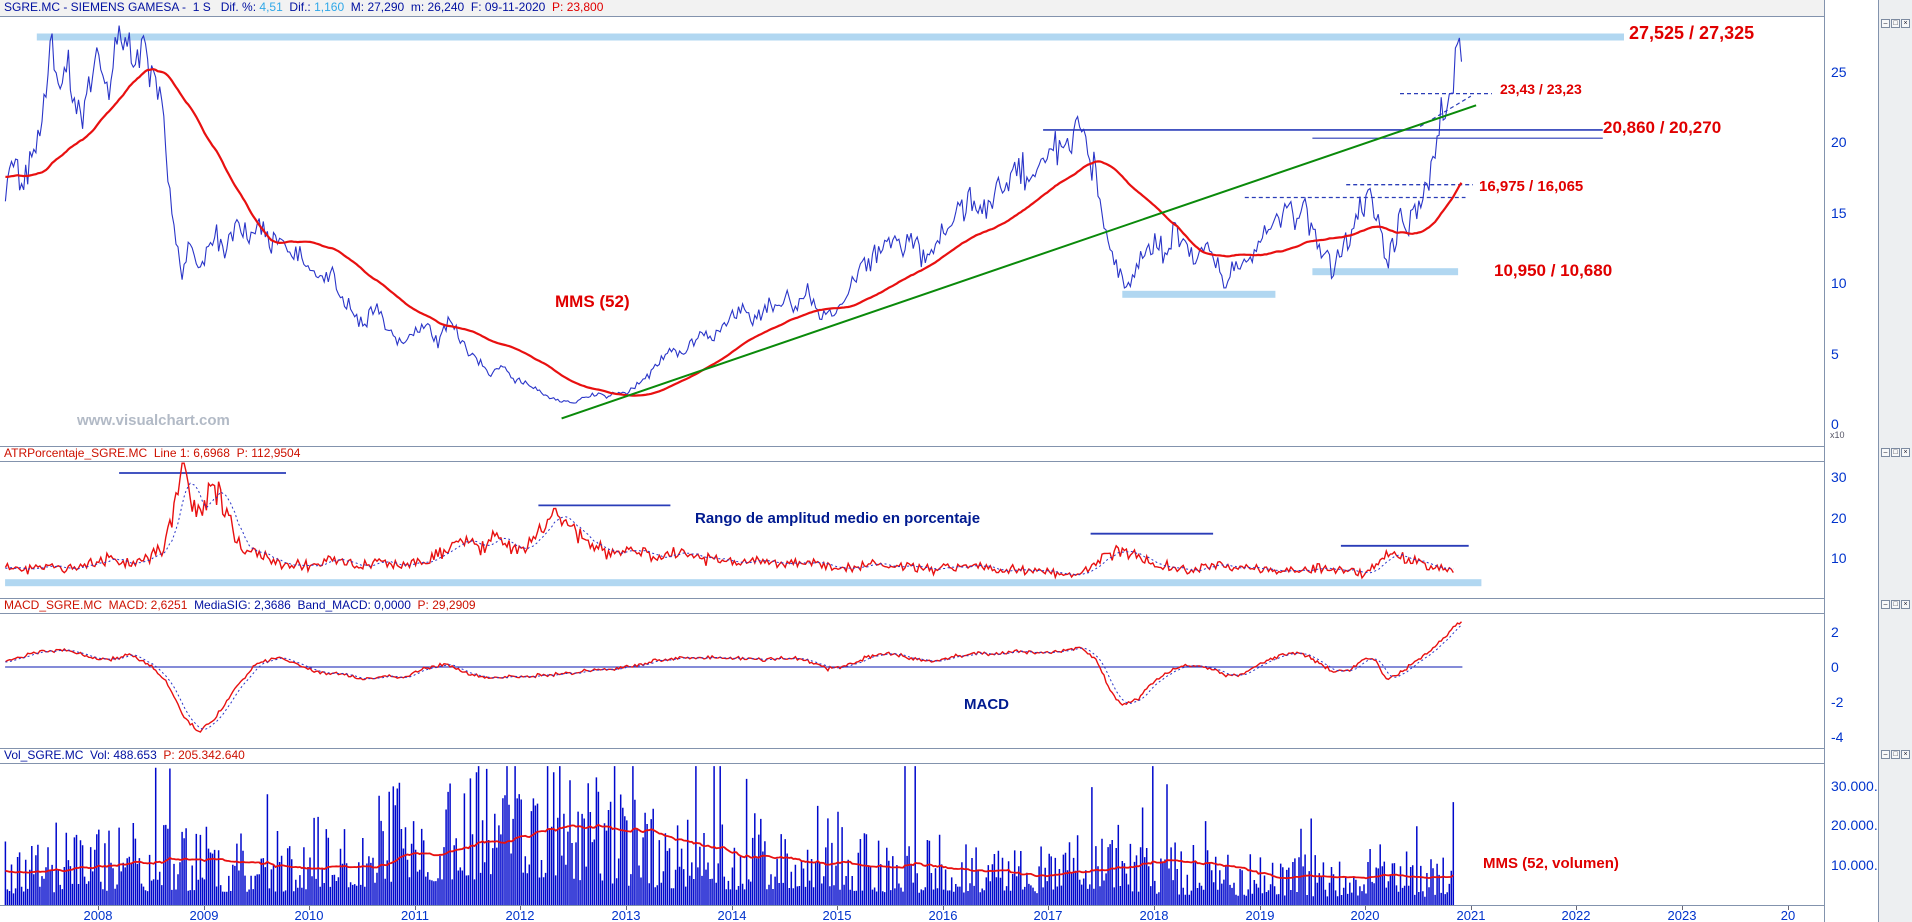  I want to click on volume-bars, so click(729, 835).